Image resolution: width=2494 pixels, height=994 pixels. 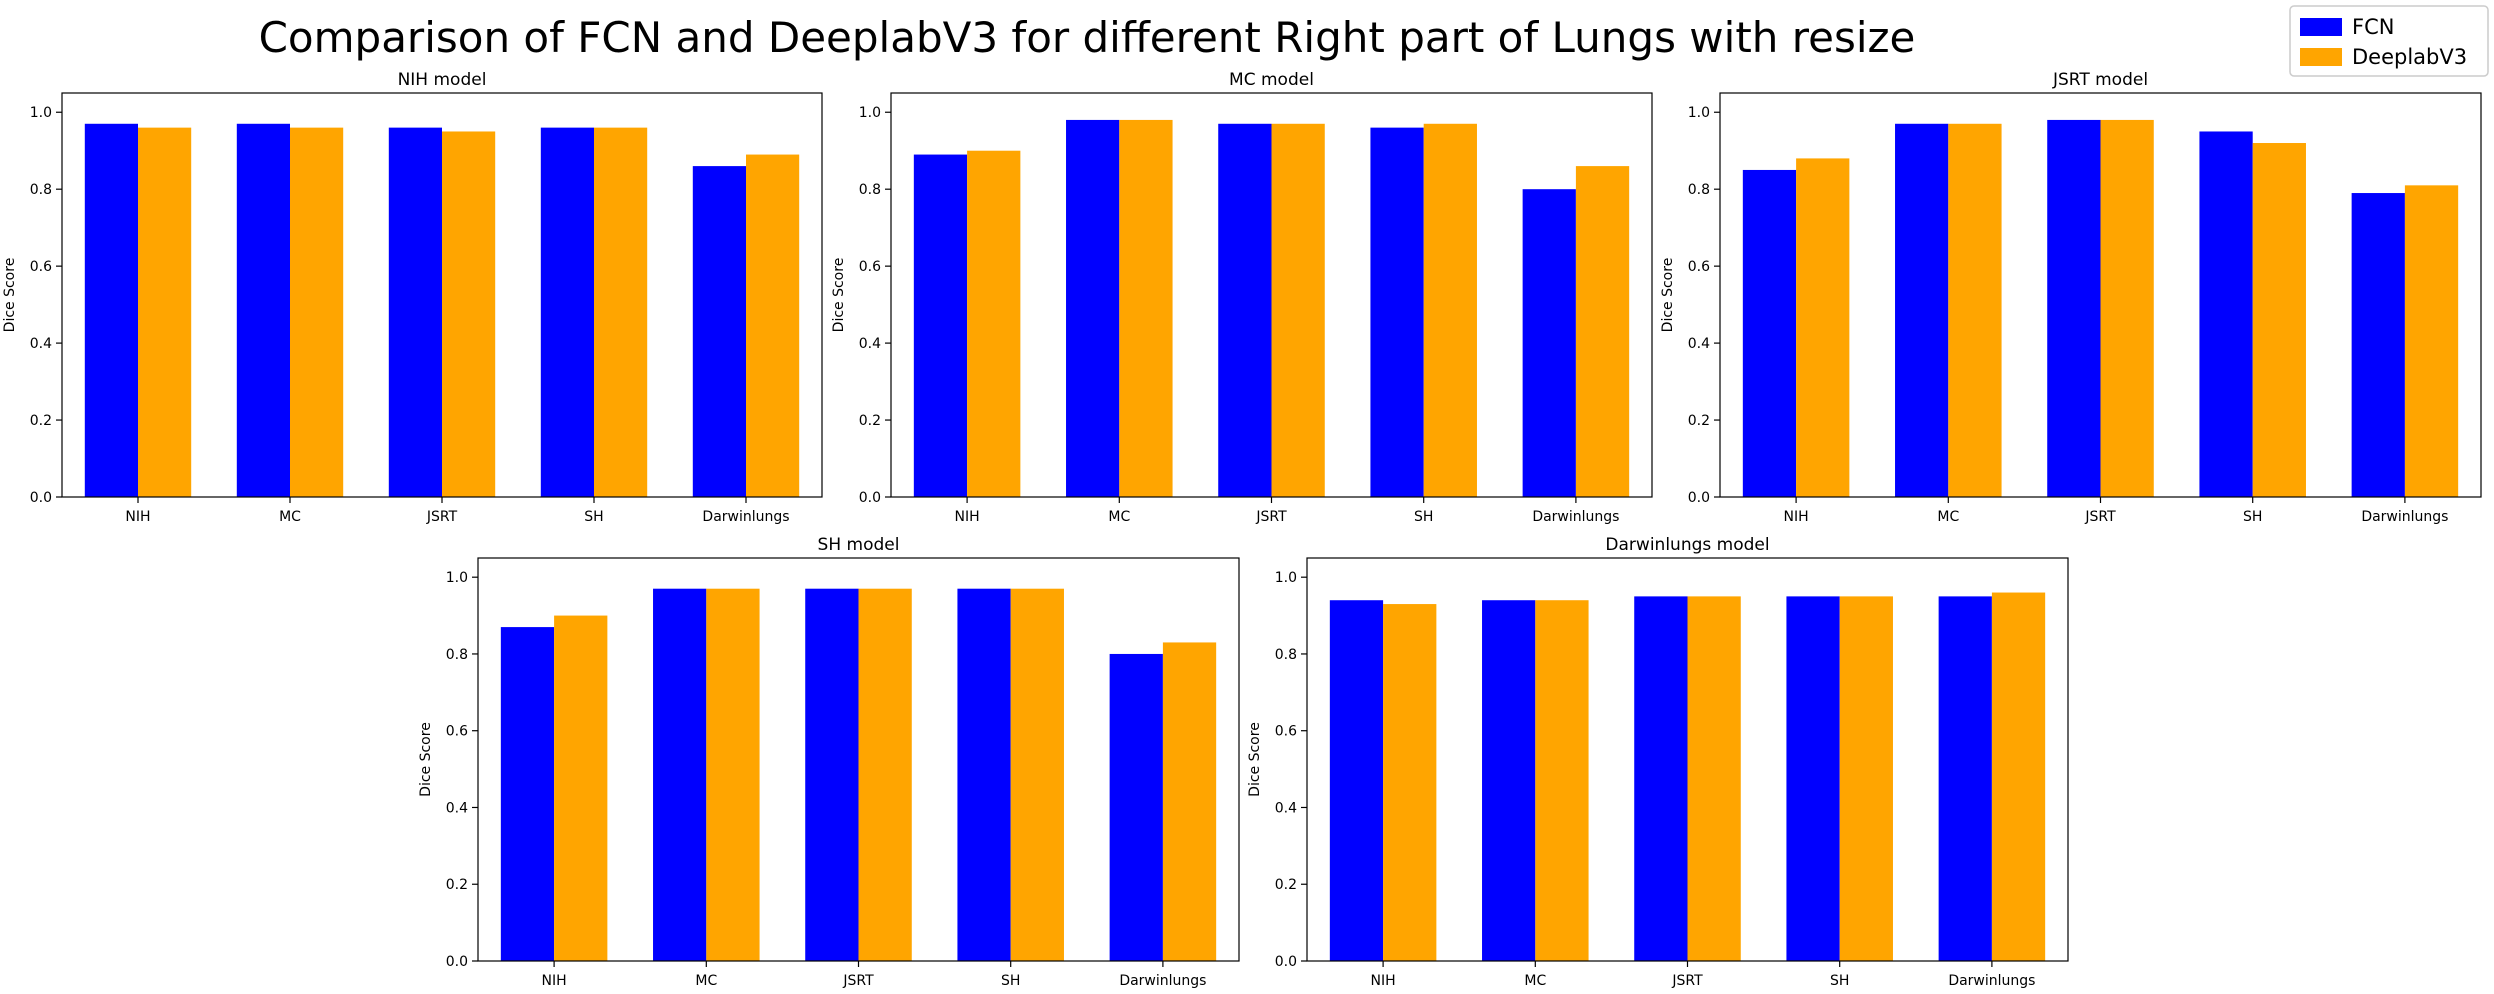 What do you see at coordinates (2389, 41) in the screenshot?
I see `legend: FCN DeeplabV3` at bounding box center [2389, 41].